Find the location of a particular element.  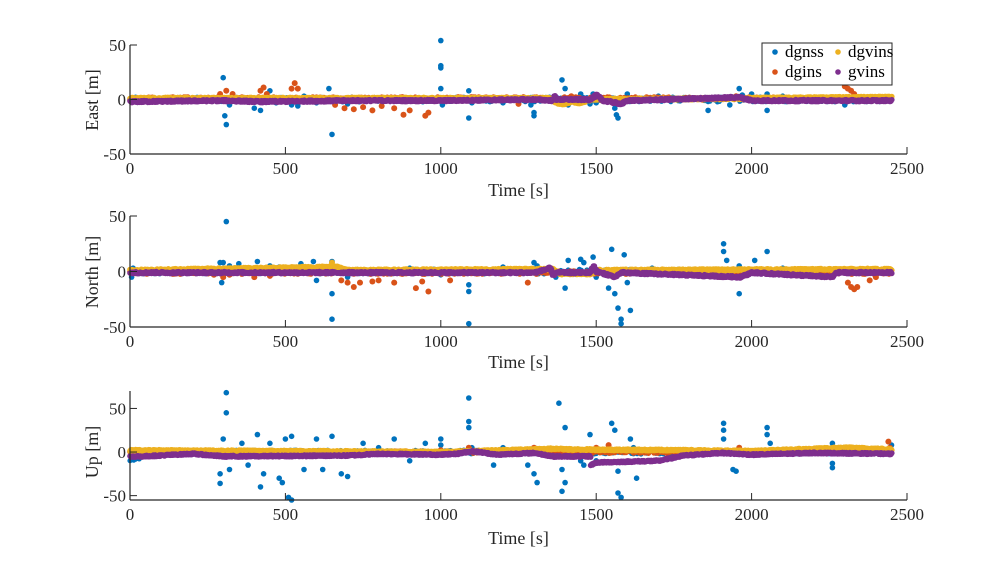

legend-label-dgins: dgins is located at coordinates (803, 71).